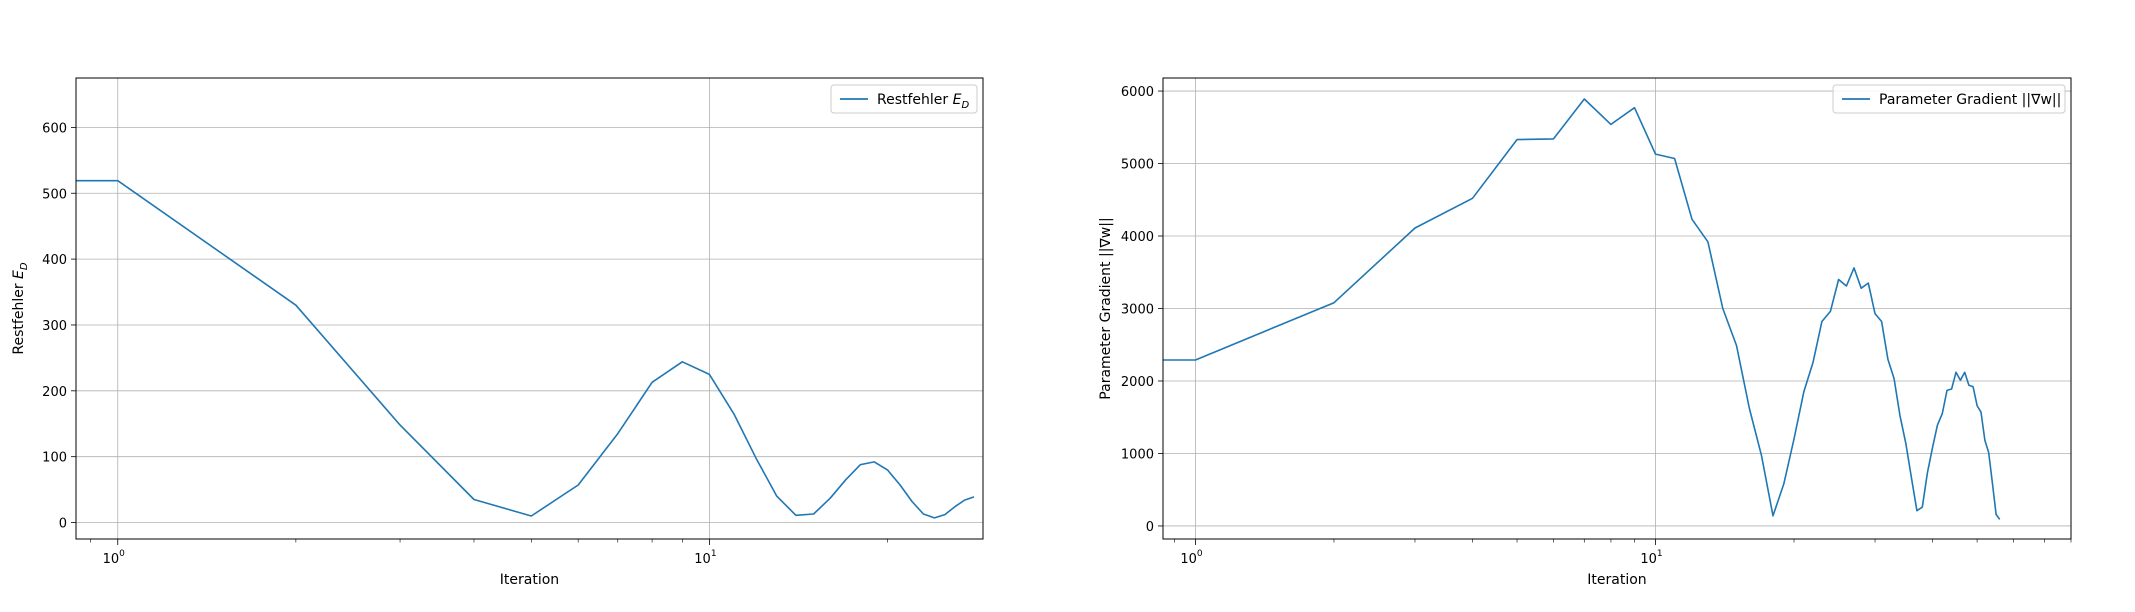 Image resolution: width=2135 pixels, height=612 pixels. Describe the element at coordinates (54, 260) in the screenshot. I see `y-tick-label: 400` at that location.